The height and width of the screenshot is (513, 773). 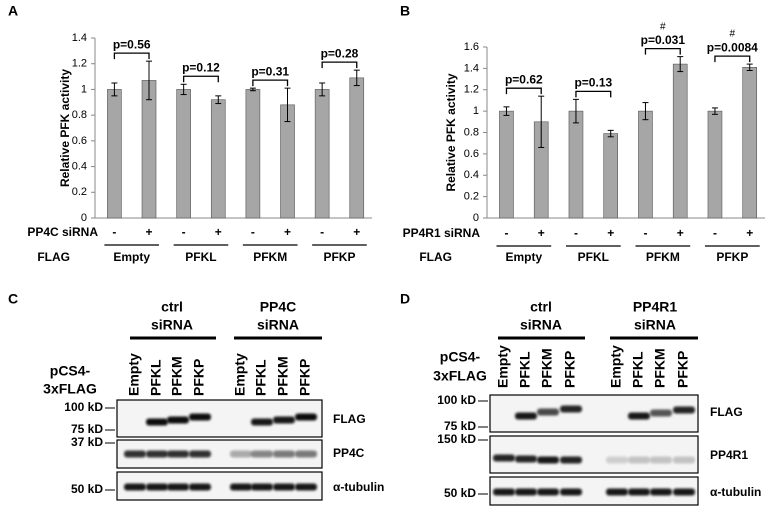 I want to click on marker-label: 37 kD, so click(x=87, y=442).